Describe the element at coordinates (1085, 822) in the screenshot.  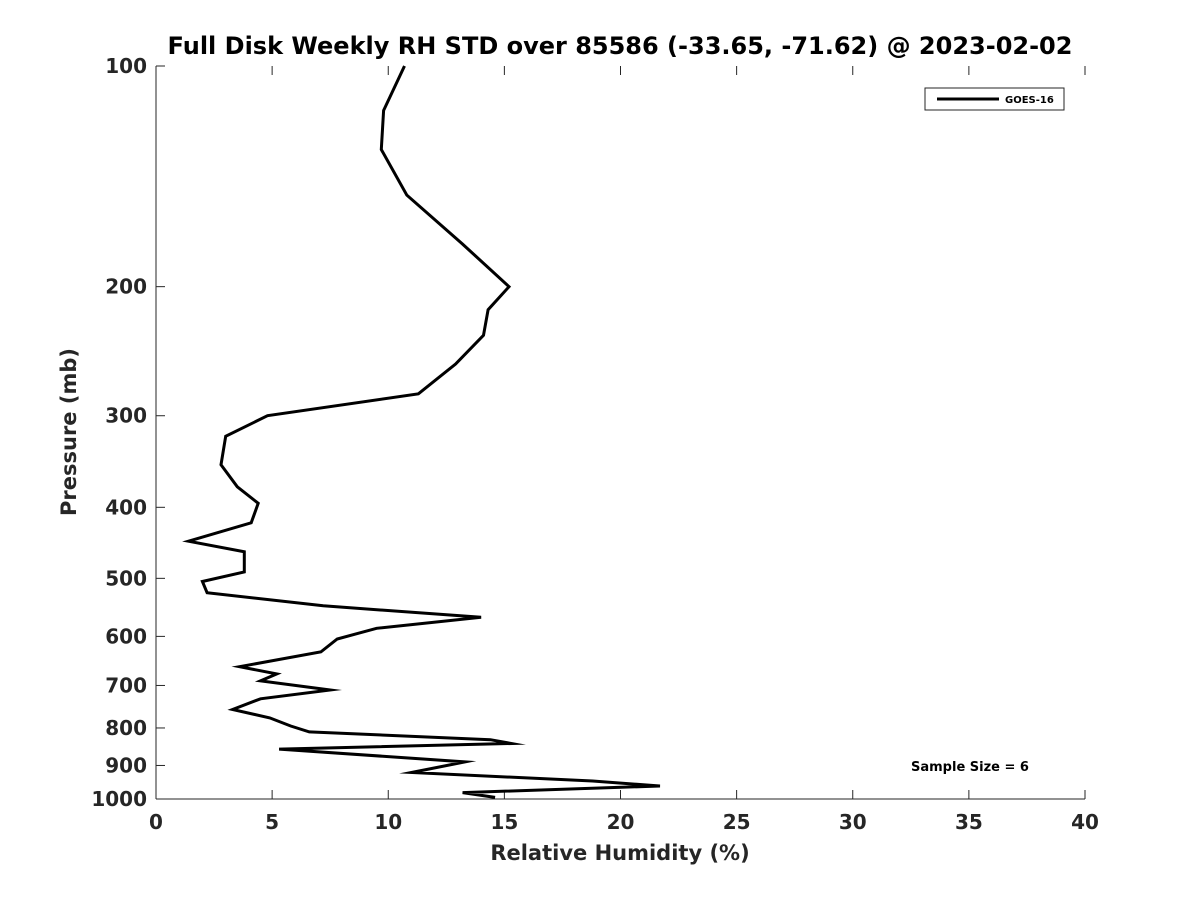
I see `x-tick-label: 40` at that location.